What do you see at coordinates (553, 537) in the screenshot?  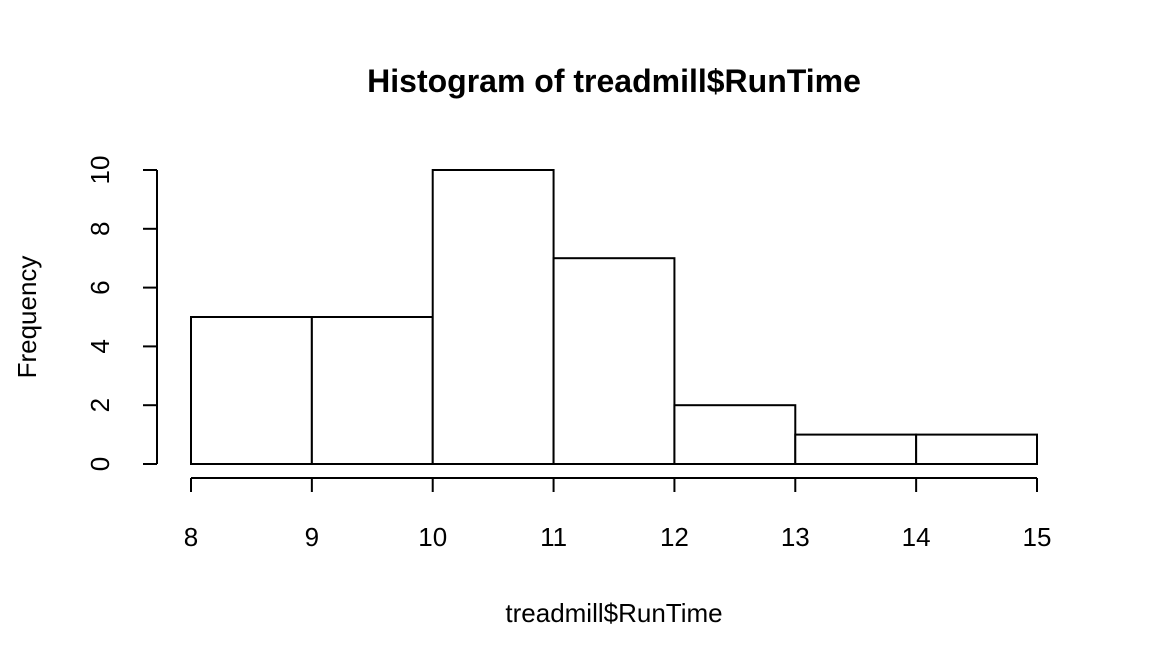 I see `x-tick-label: 11` at bounding box center [553, 537].